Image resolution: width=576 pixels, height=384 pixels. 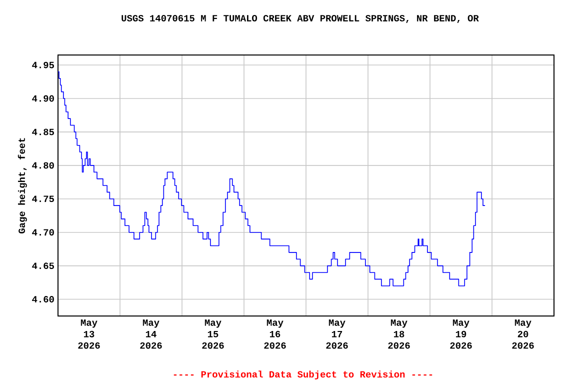 What do you see at coordinates (43, 98) in the screenshot?
I see `y-tick-label: 4.90` at bounding box center [43, 98].